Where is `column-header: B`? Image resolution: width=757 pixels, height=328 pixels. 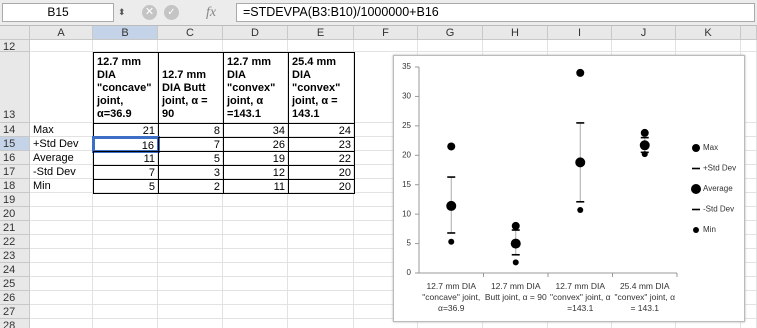
column-header: B is located at coordinates (125, 33).